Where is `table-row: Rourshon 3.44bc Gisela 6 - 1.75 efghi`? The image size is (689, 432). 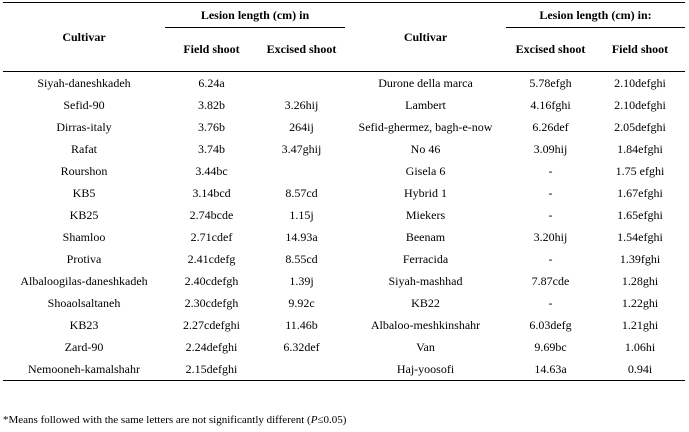 table-row: Rourshon 3.44bc Gisela 6 - 1.75 efghi is located at coordinates (344, 171).